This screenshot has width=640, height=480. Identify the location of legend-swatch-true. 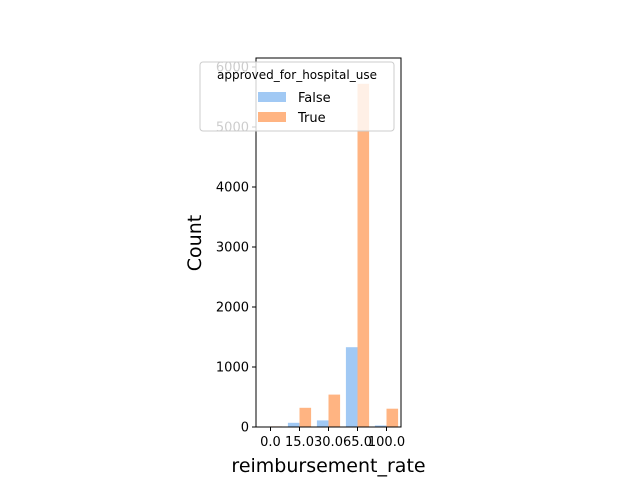
(272, 117).